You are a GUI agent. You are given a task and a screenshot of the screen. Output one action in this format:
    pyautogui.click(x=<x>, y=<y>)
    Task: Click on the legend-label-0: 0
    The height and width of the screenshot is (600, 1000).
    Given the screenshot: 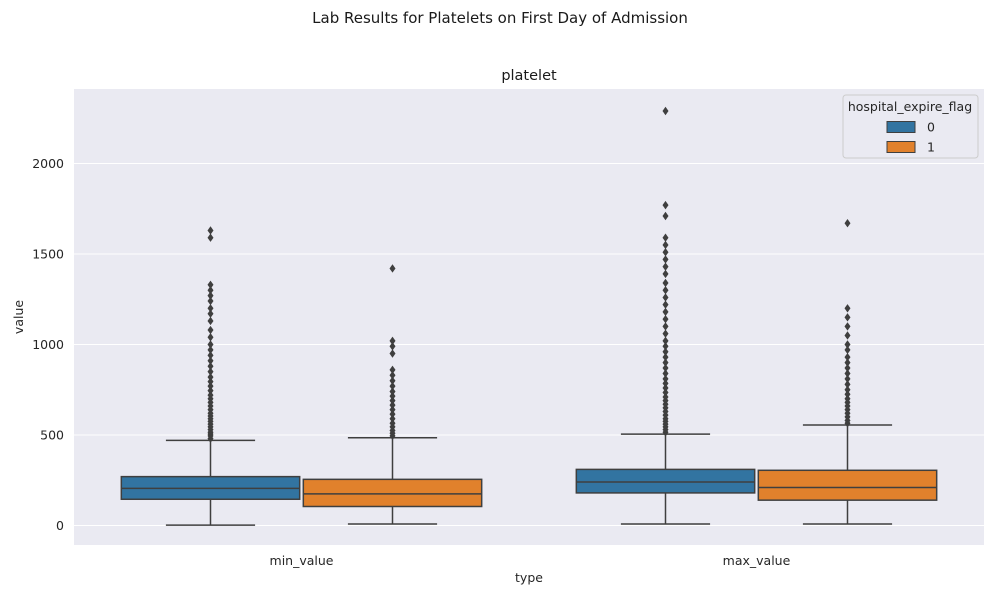 What is the action you would take?
    pyautogui.click(x=931, y=127)
    